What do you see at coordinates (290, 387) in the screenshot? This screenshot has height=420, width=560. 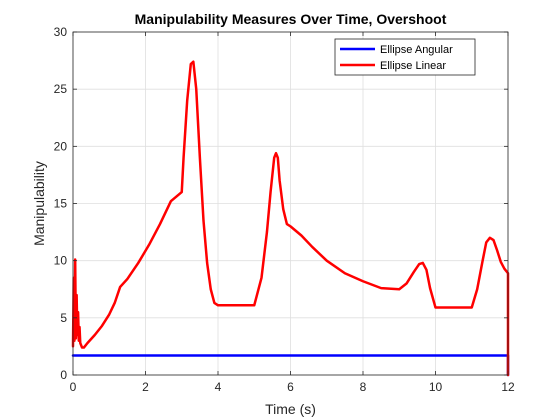 I see `x-tick-label: 6` at bounding box center [290, 387].